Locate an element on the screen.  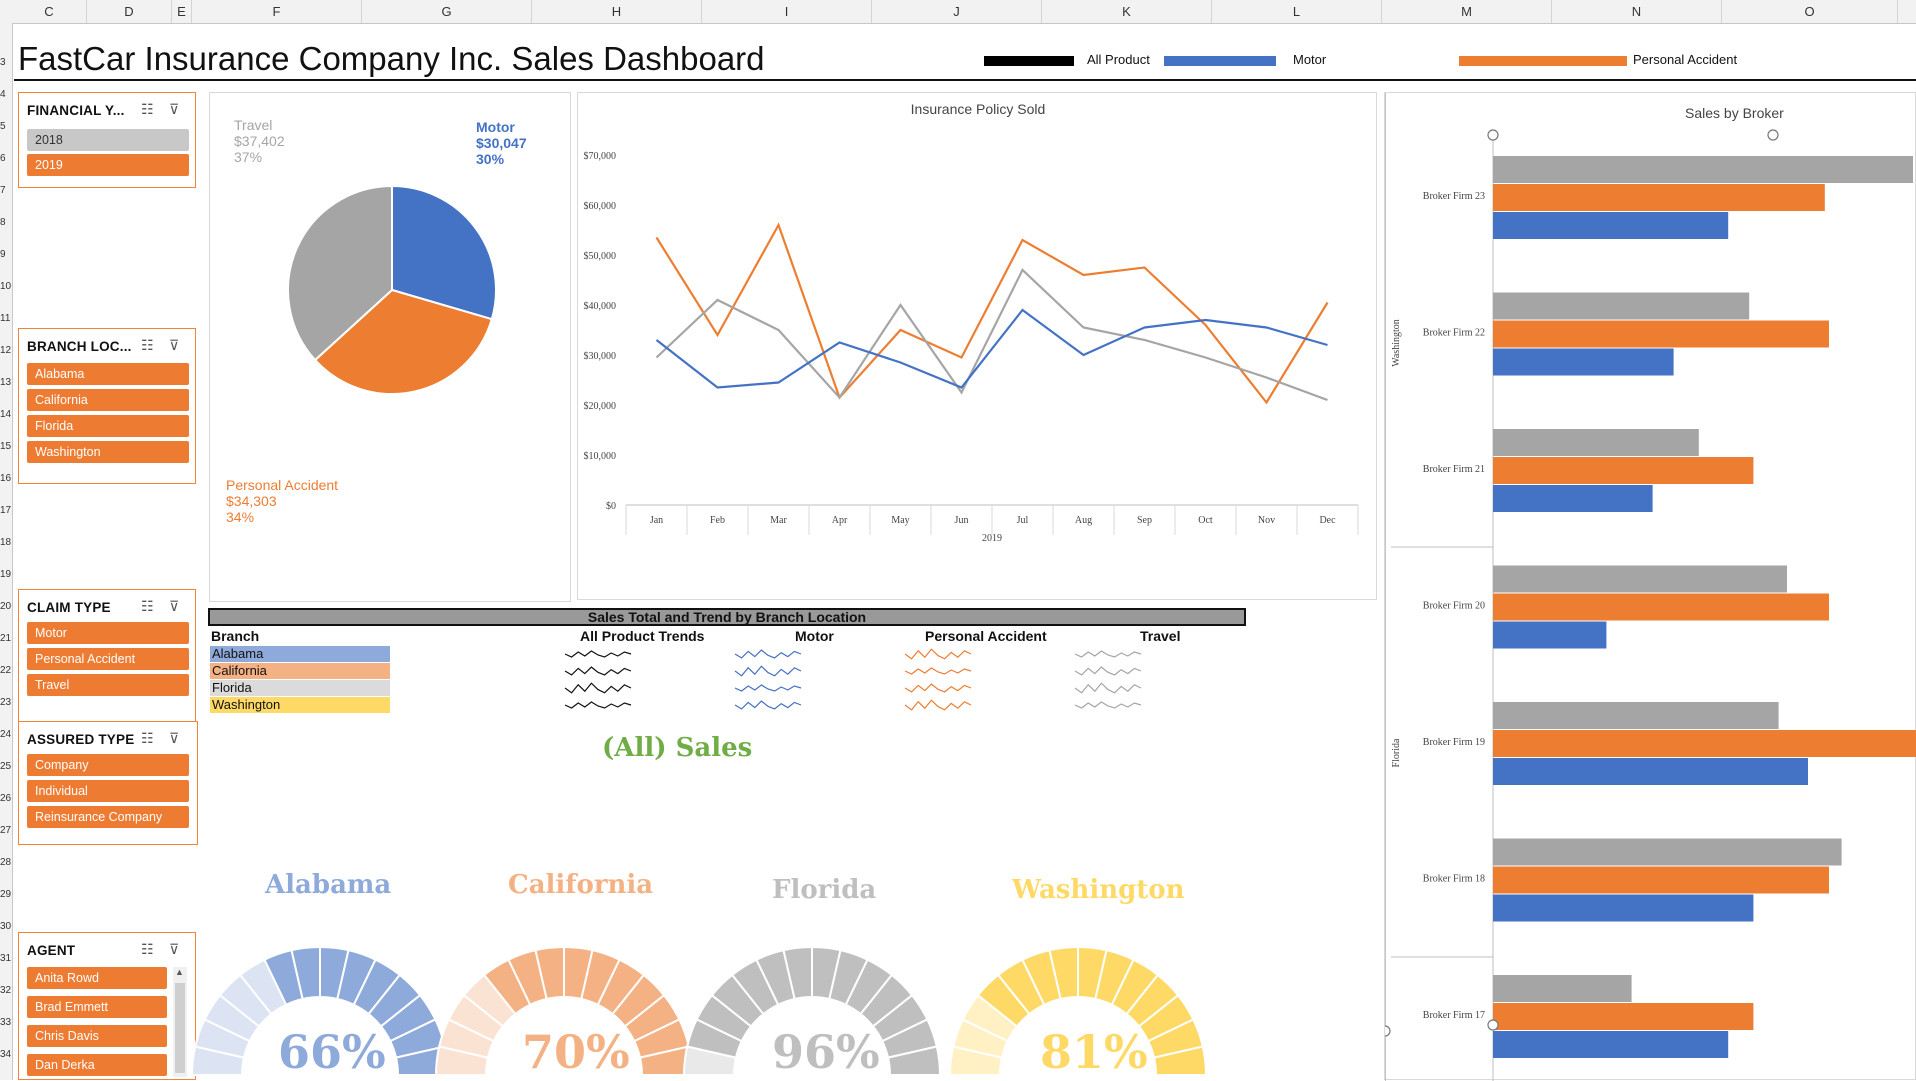
column-header-j: J is located at coordinates (957, 11).